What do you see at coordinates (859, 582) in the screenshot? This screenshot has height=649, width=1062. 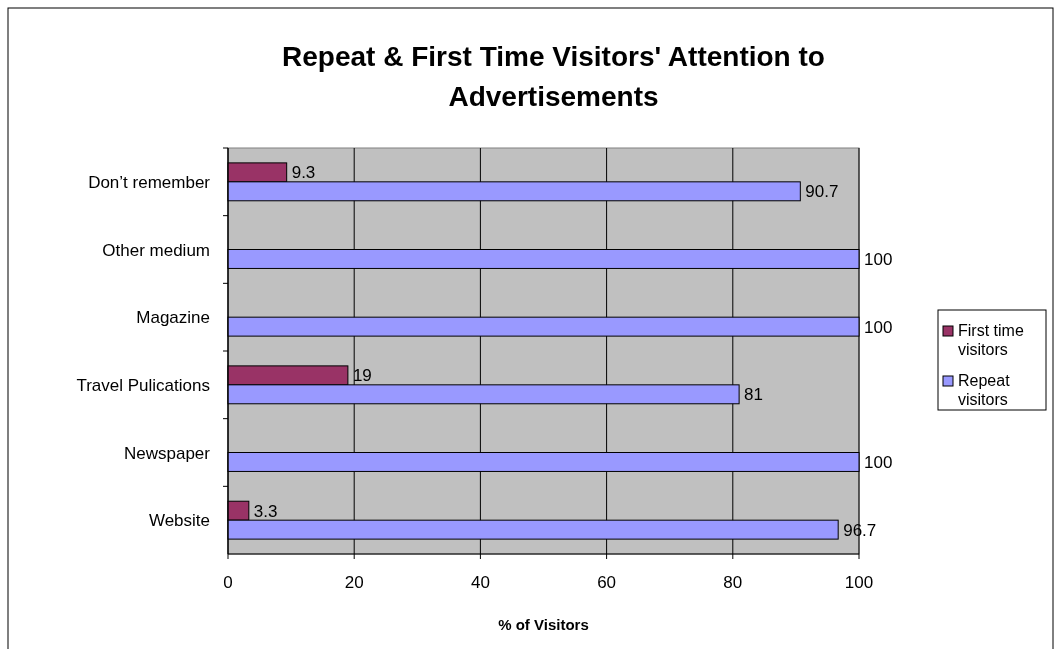 I see `x-tick-label: 100` at bounding box center [859, 582].